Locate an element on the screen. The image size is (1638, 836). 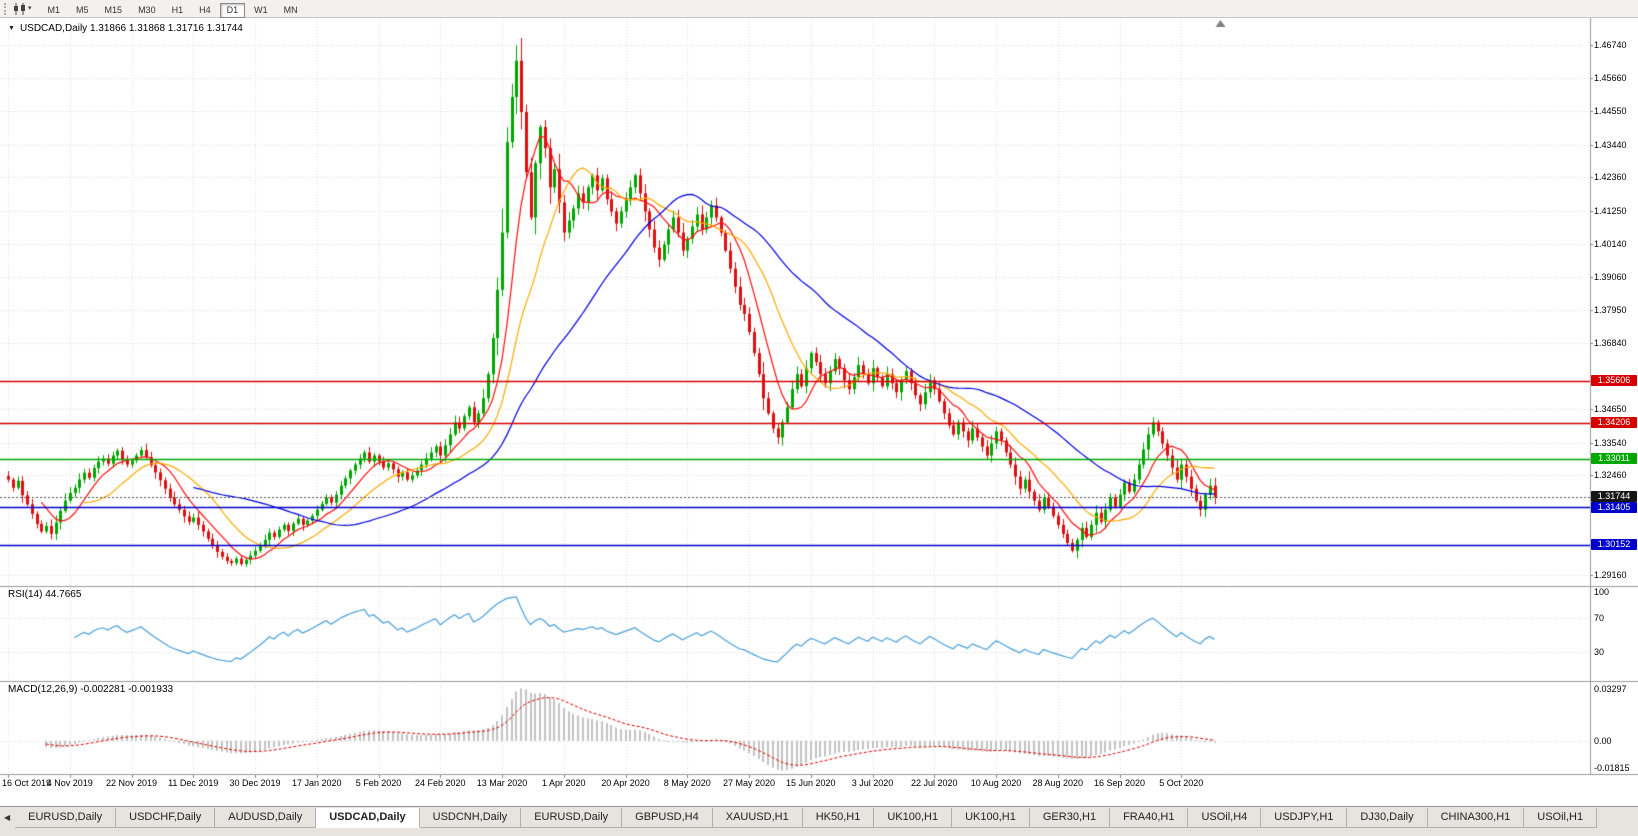
chart-tab-hk50-h1: HK50,H1 is located at coordinates (838, 818).